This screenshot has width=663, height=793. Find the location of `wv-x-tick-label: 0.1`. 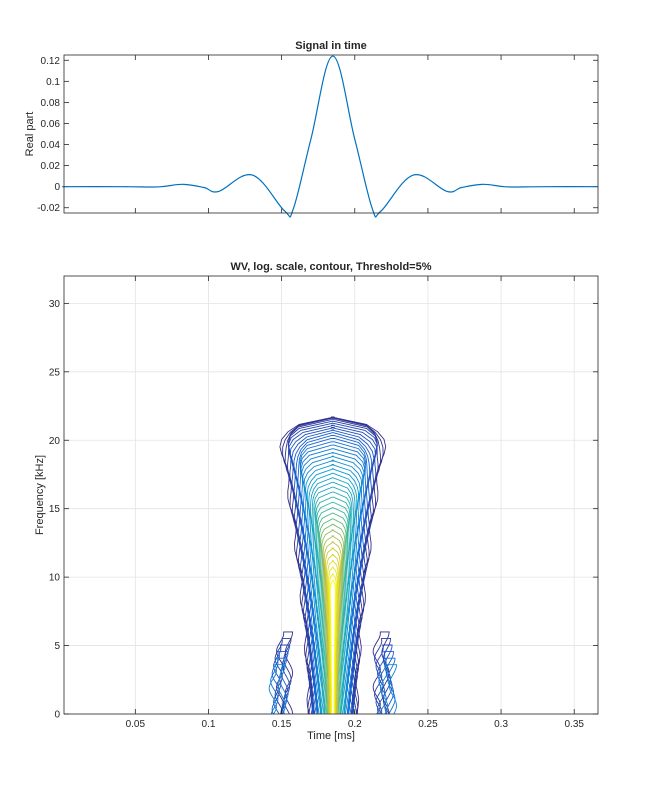

wv-x-tick-label: 0.1 is located at coordinates (209, 724).